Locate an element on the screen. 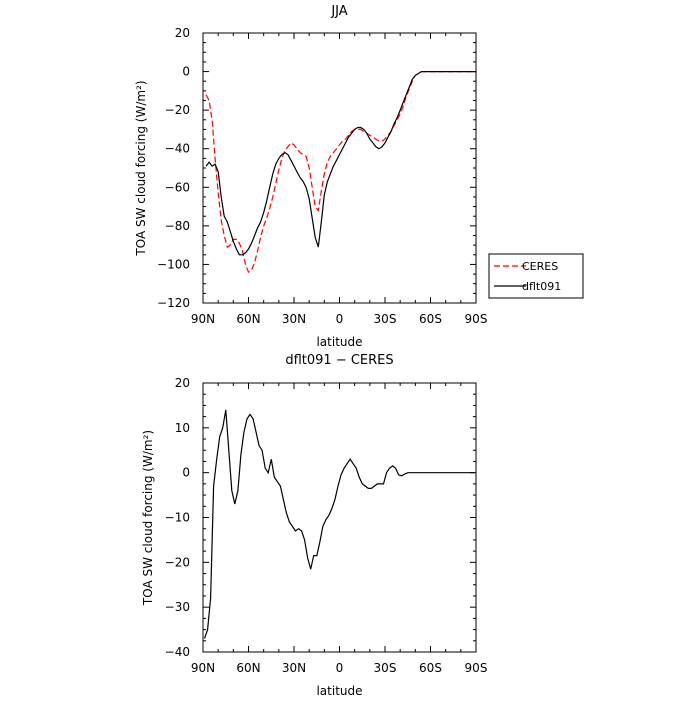 The width and height of the screenshot is (700, 705). chart-title: dflt091 − CERES is located at coordinates (339, 360).